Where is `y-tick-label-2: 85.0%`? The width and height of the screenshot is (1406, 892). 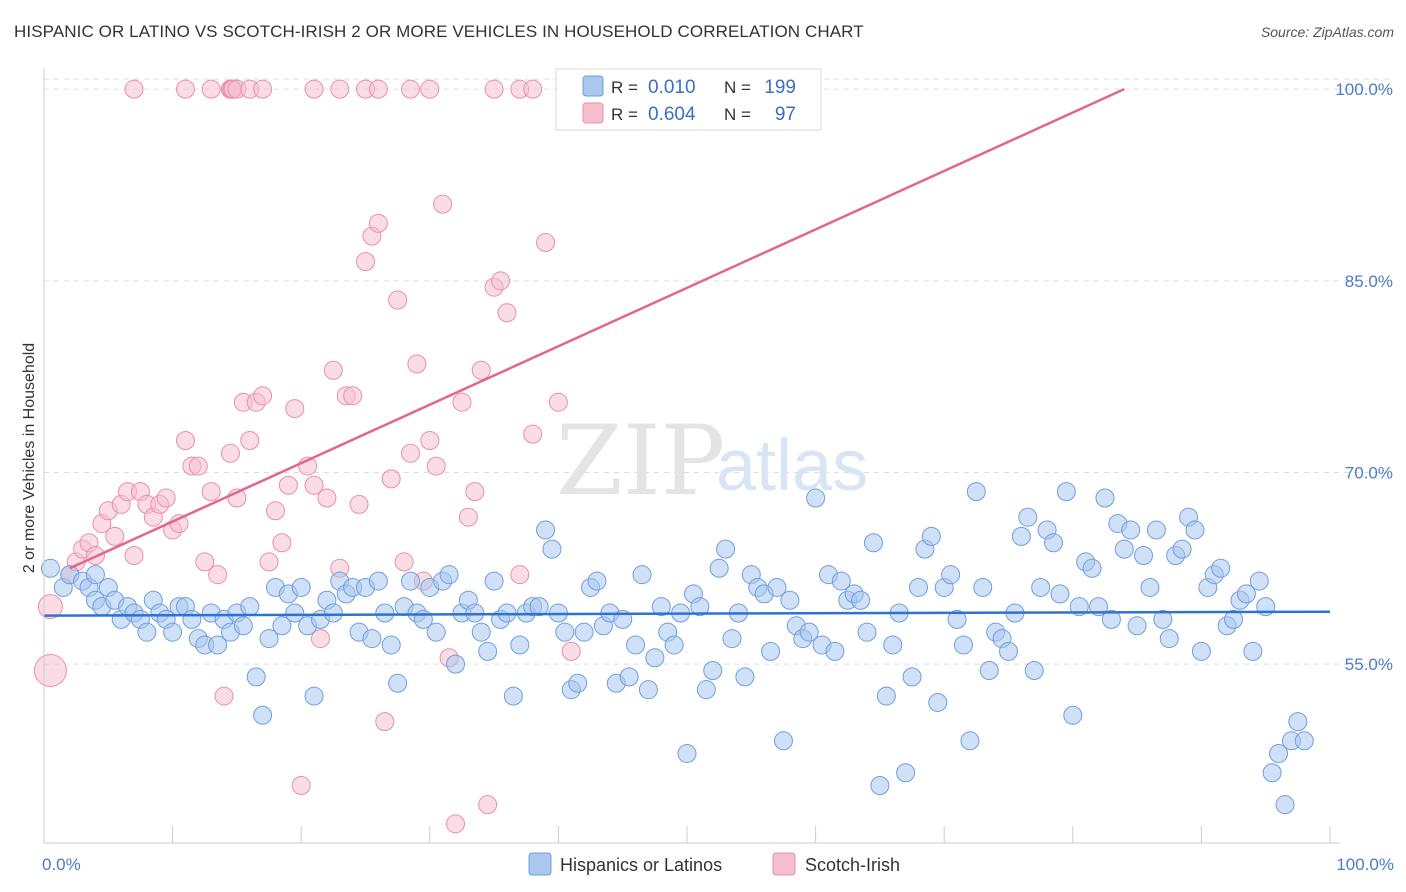
y-tick-label-2: 85.0% is located at coordinates (1369, 281).